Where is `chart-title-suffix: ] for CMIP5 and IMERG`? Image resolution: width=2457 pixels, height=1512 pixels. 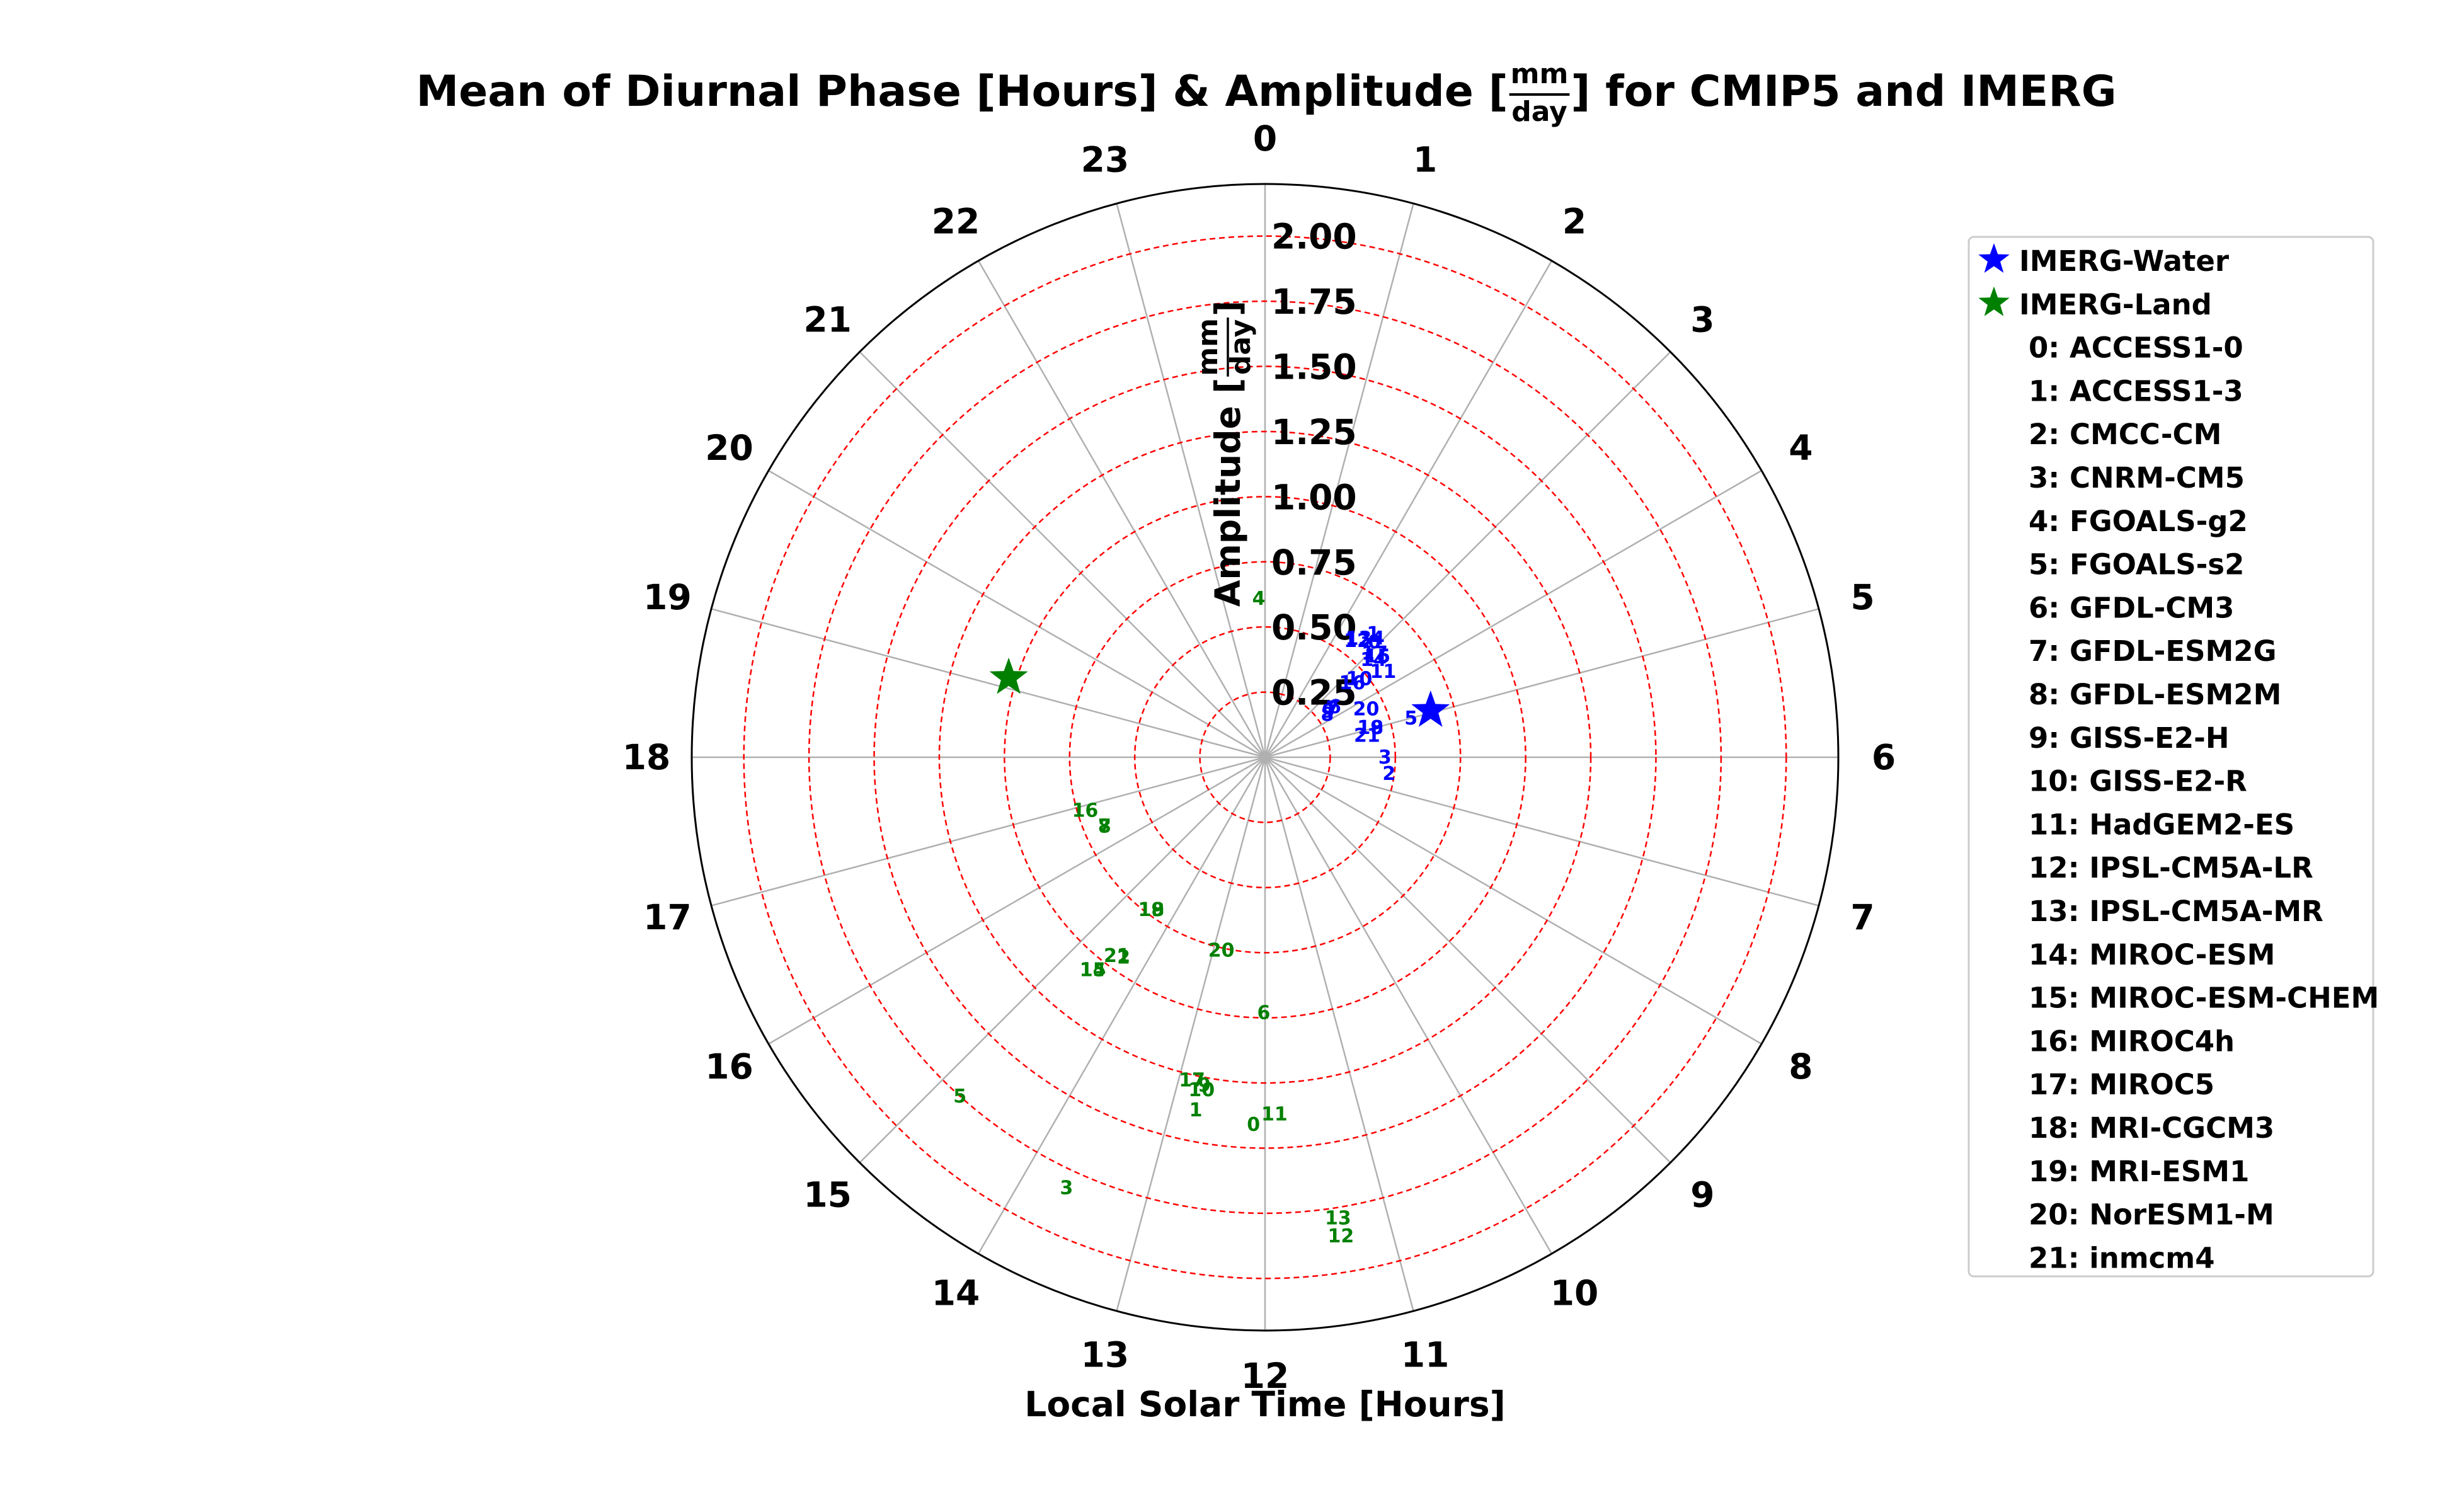 chart-title-suffix: ] for CMIP5 and IMERG is located at coordinates (1843, 92).